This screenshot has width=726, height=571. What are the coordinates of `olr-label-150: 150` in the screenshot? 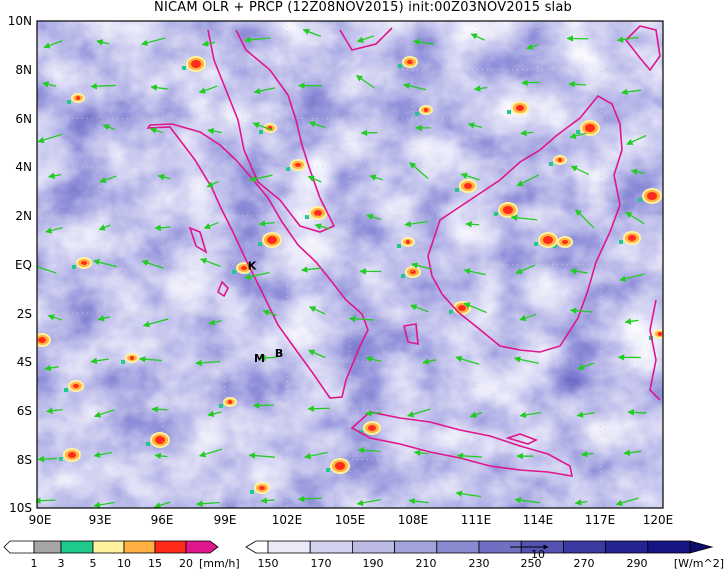 It's located at (268, 563).